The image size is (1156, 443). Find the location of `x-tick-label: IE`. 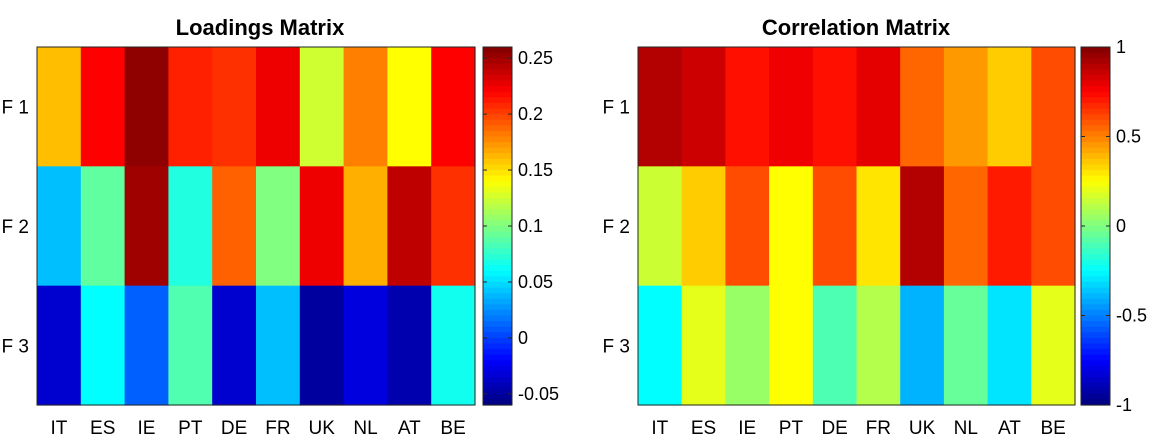

x-tick-label: IE is located at coordinates (147, 428).